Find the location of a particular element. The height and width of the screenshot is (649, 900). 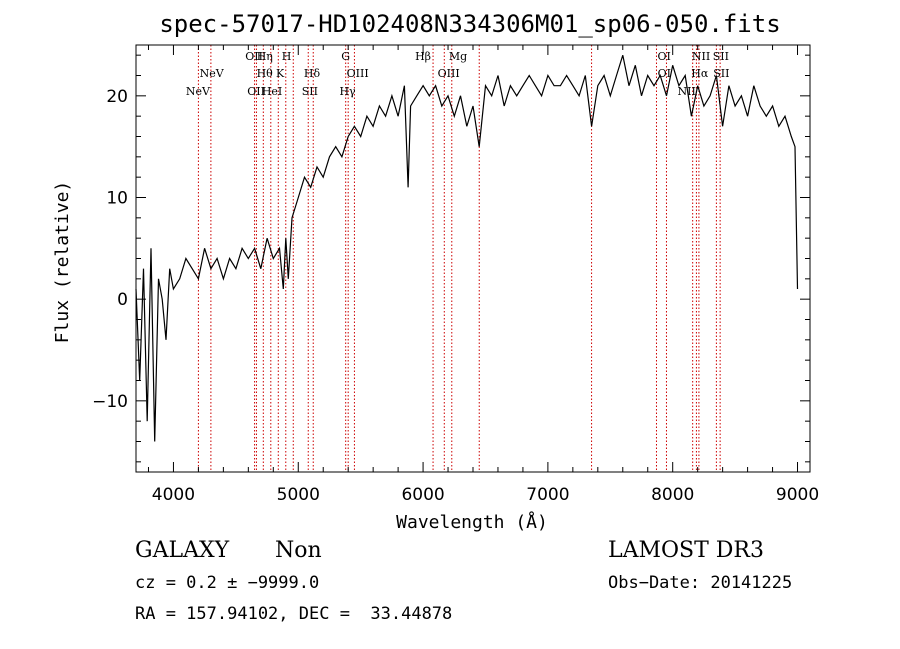

line-label: G is located at coordinates (345, 56).